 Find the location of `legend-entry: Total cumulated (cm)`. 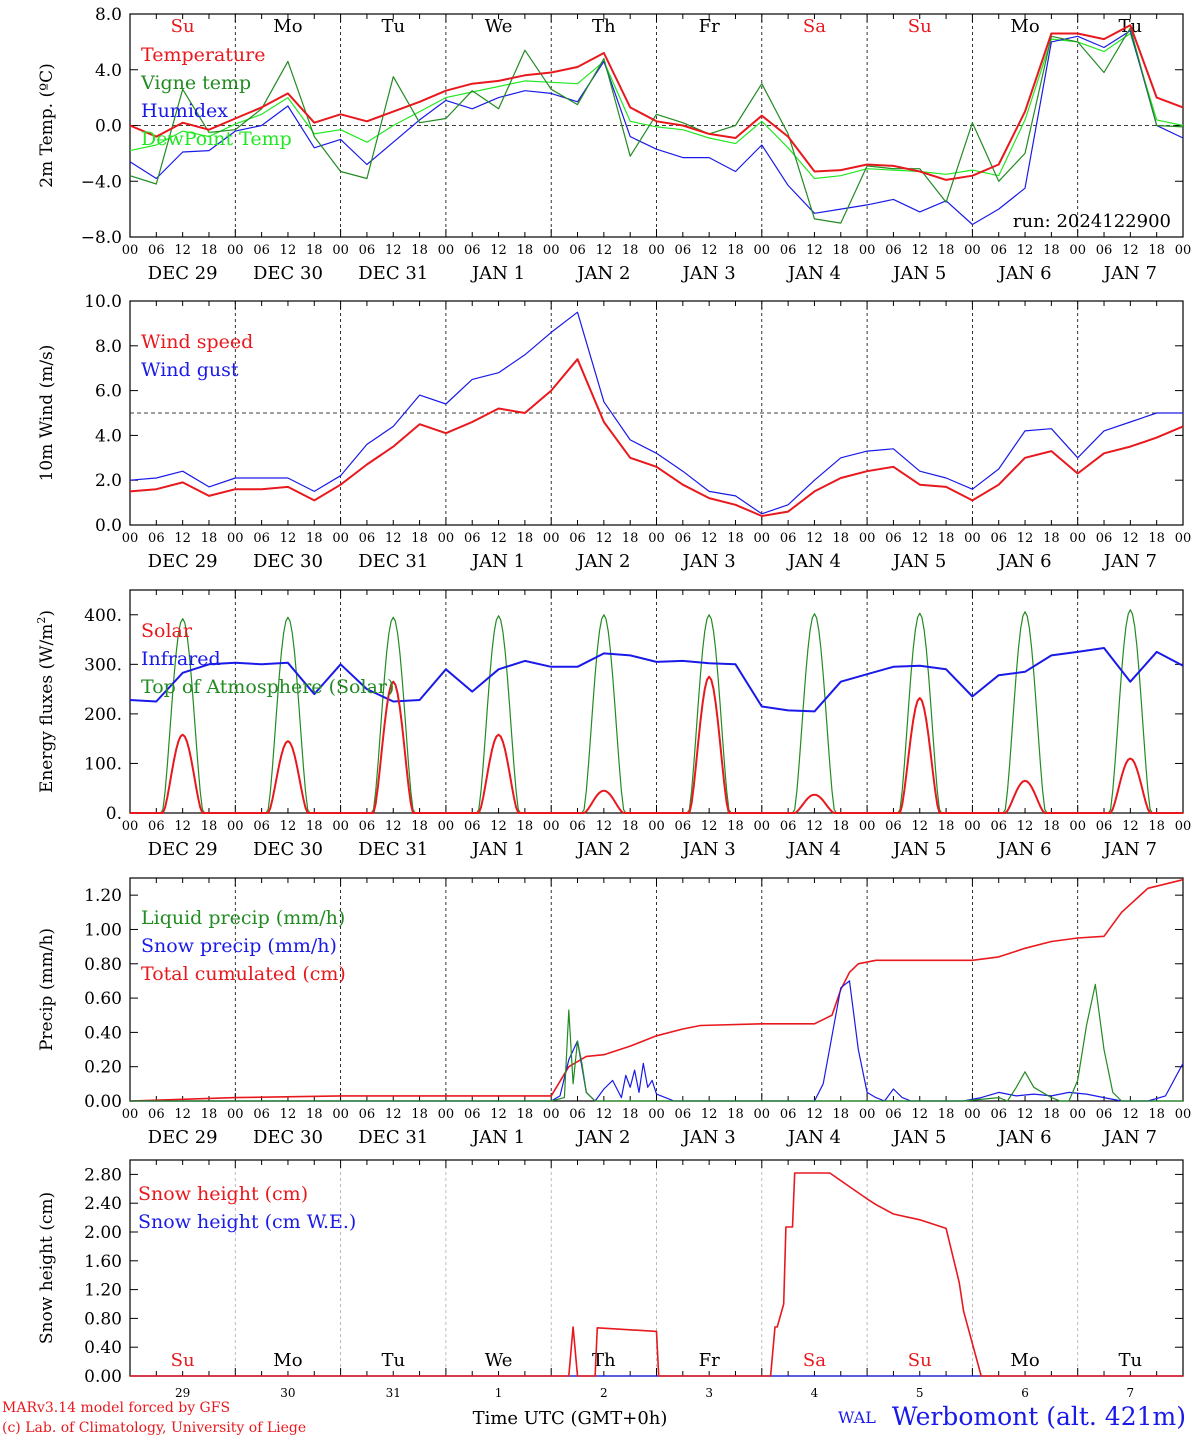

legend-entry: Total cumulated (cm) is located at coordinates (243, 974).